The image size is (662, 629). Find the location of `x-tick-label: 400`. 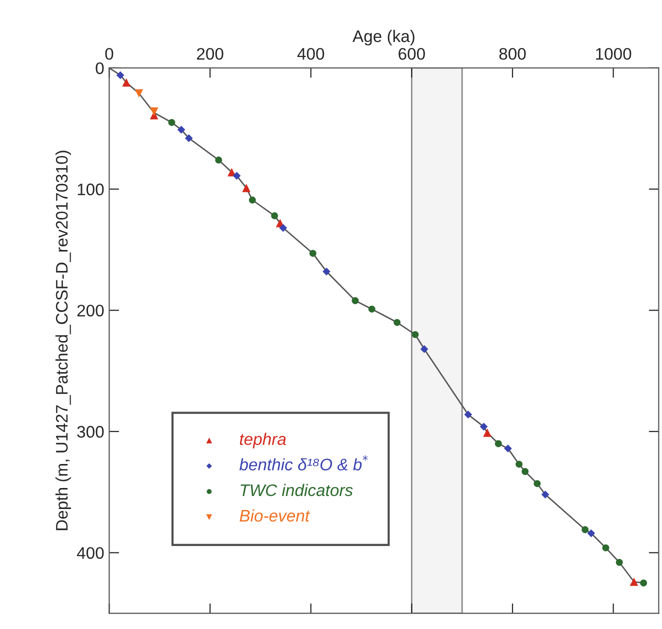

x-tick-label: 400 is located at coordinates (310, 54).